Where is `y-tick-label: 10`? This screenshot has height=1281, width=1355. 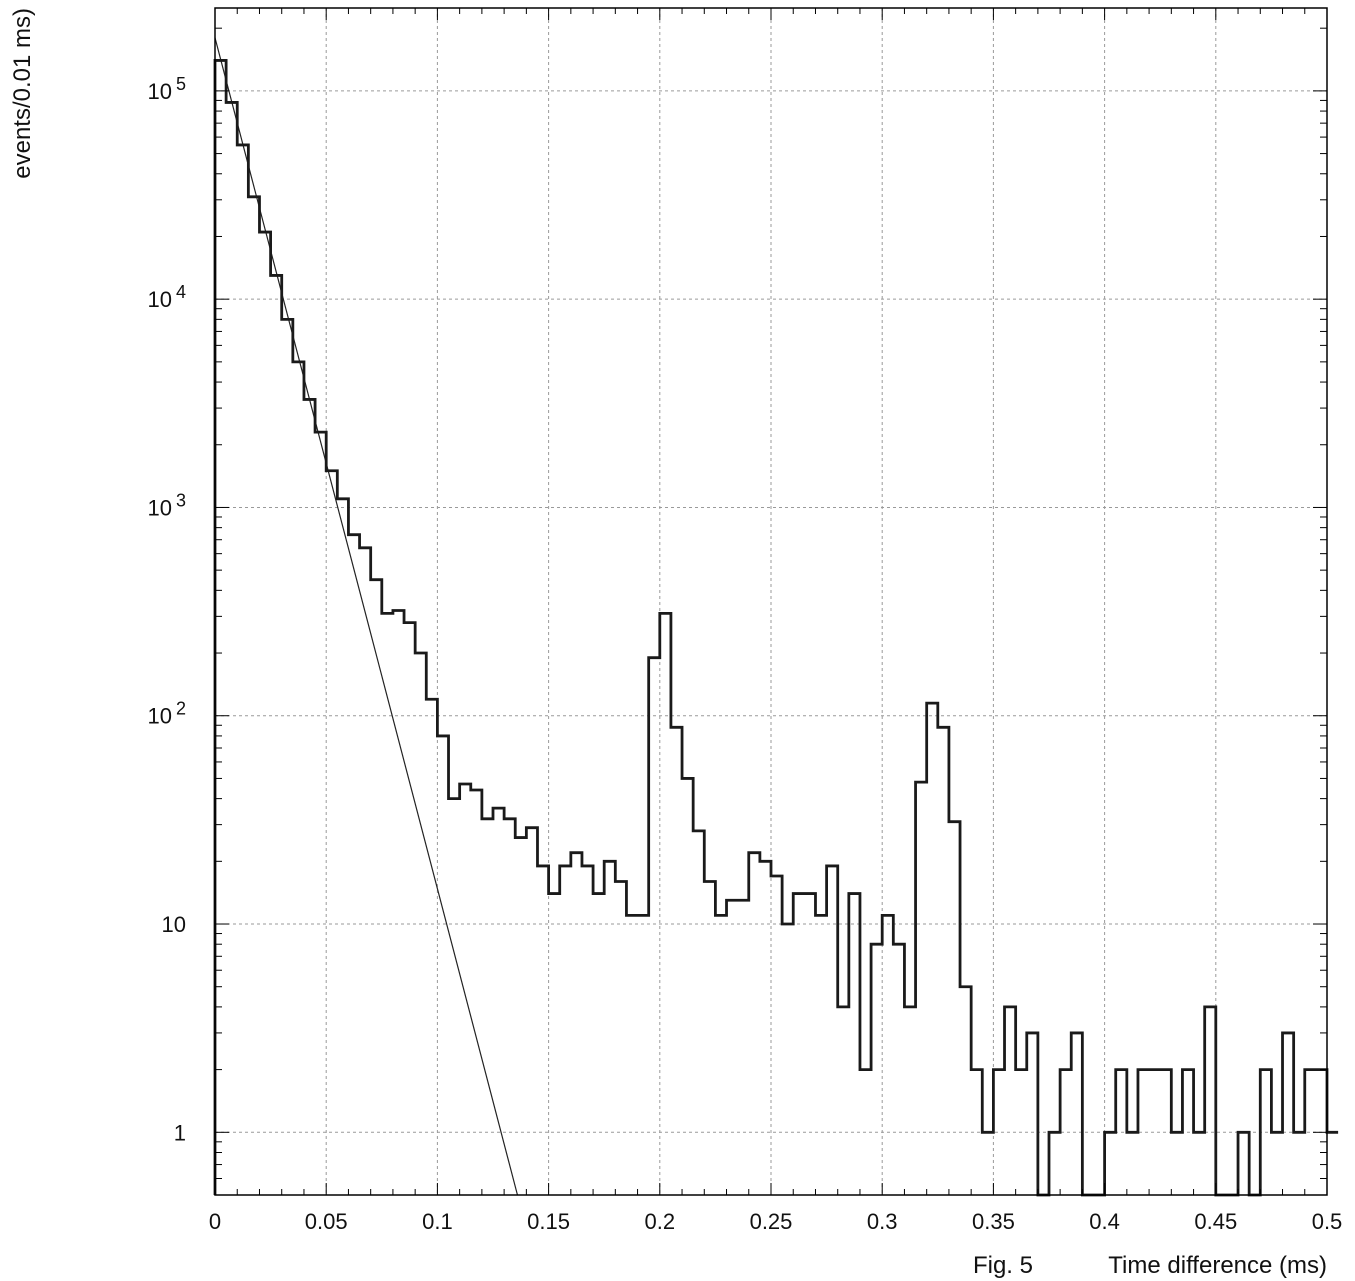 y-tick-label: 10 is located at coordinates (174, 924).